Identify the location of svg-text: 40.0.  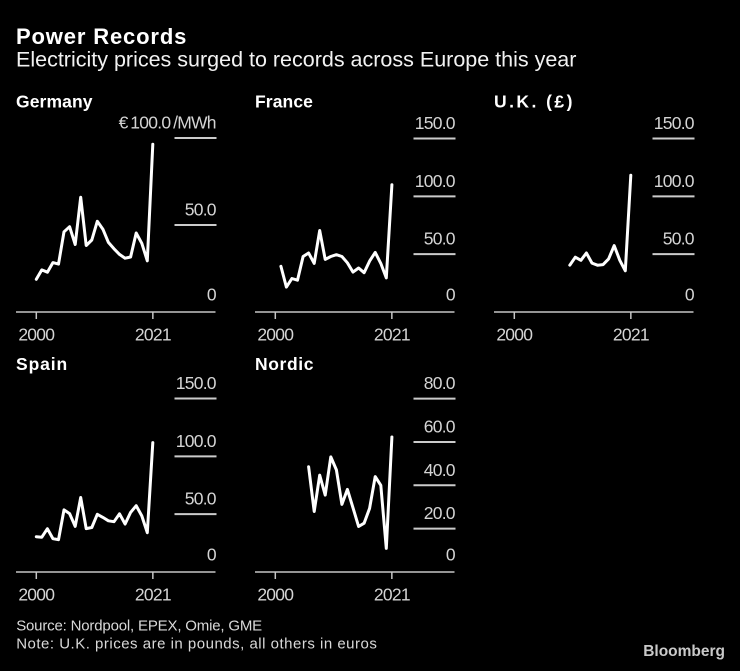
(440, 470).